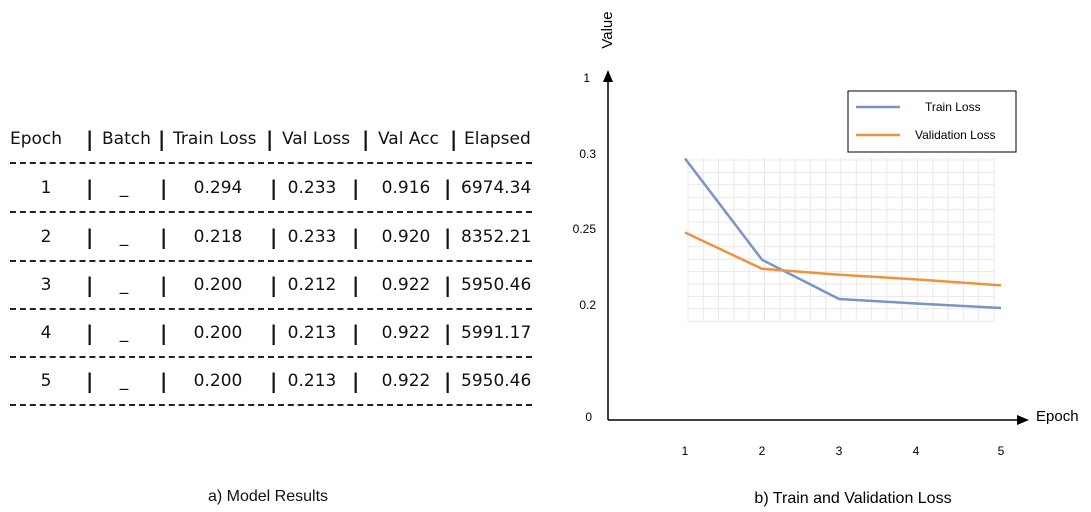 Image resolution: width=1091 pixels, height=512 pixels. What do you see at coordinates (496, 188) in the screenshot?
I see `cell-elapsed: 6974.34` at bounding box center [496, 188].